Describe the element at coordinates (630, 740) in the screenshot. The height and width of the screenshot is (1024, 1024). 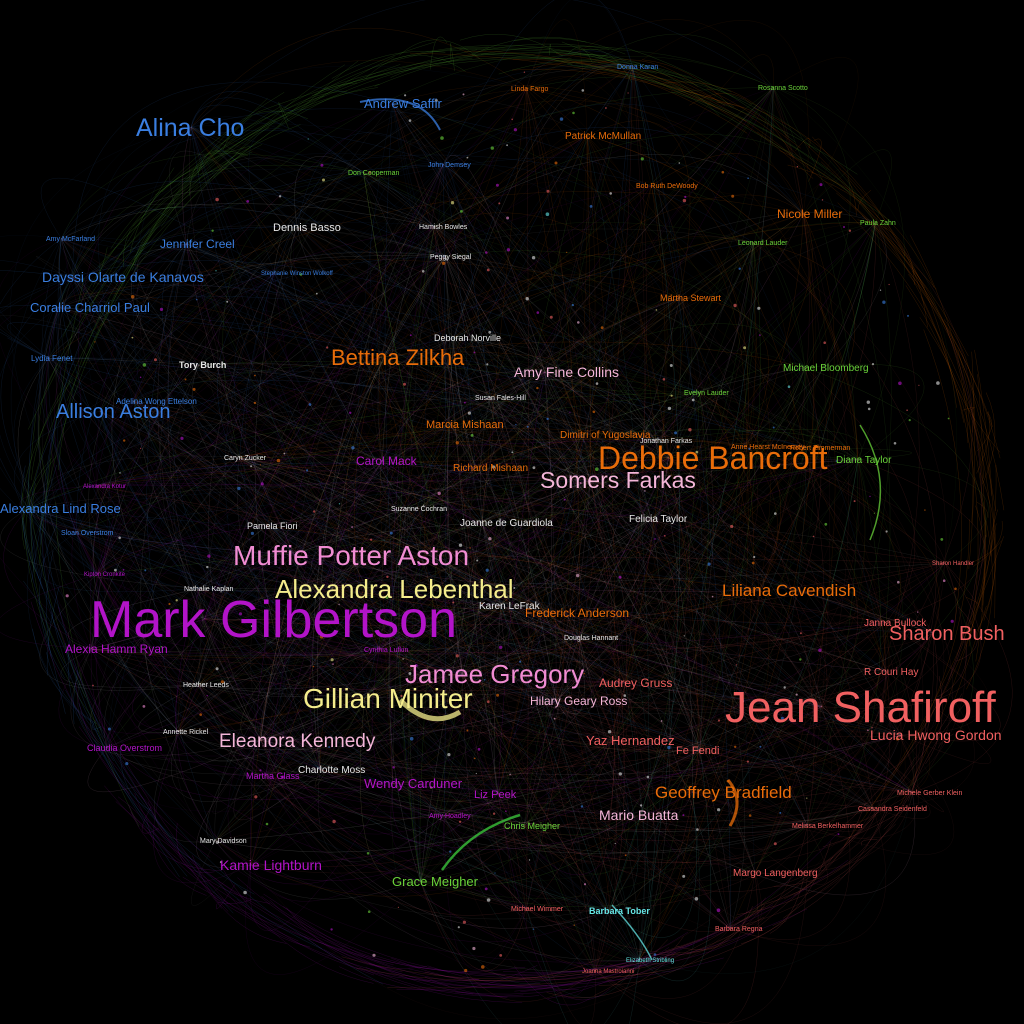
I see `node-label-yaz-hernandez: Yaz Hernandez` at that location.